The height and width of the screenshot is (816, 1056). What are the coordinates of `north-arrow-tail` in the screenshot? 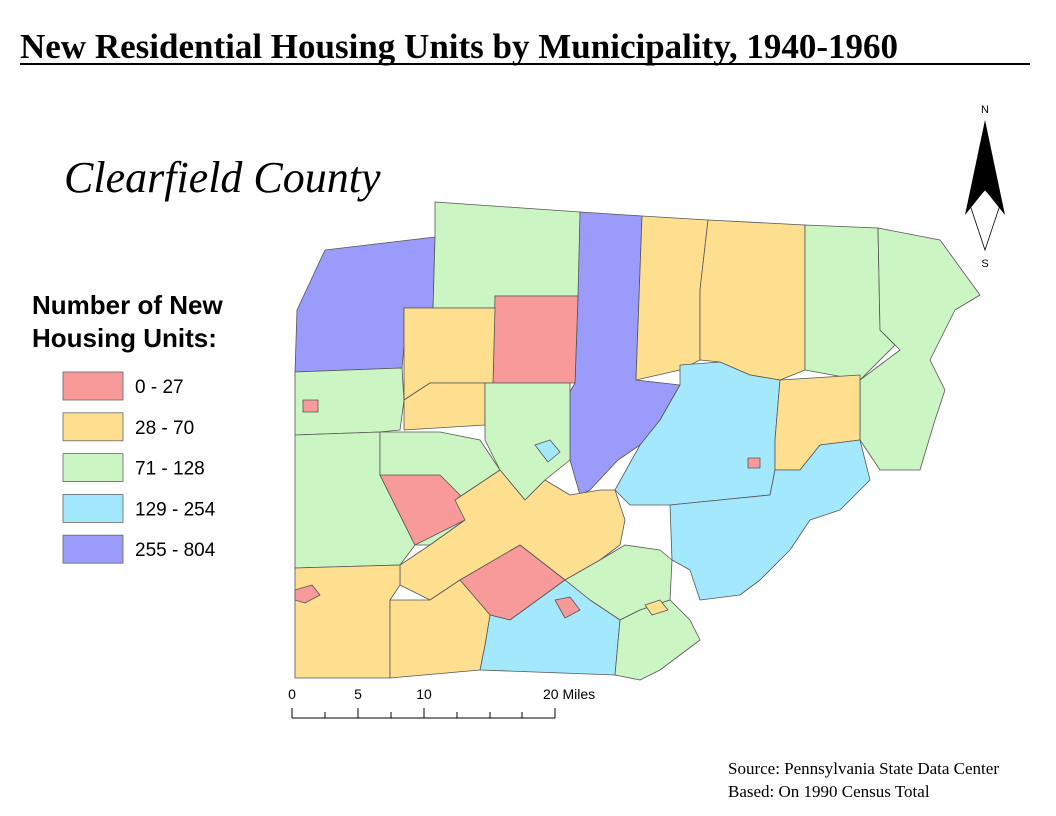 It's located at (985, 220).